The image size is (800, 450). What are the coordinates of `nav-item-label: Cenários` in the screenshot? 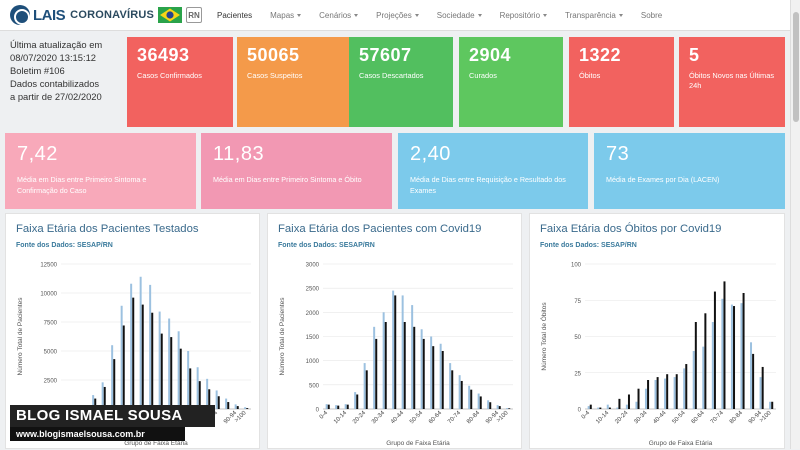 It's located at (335, 15).